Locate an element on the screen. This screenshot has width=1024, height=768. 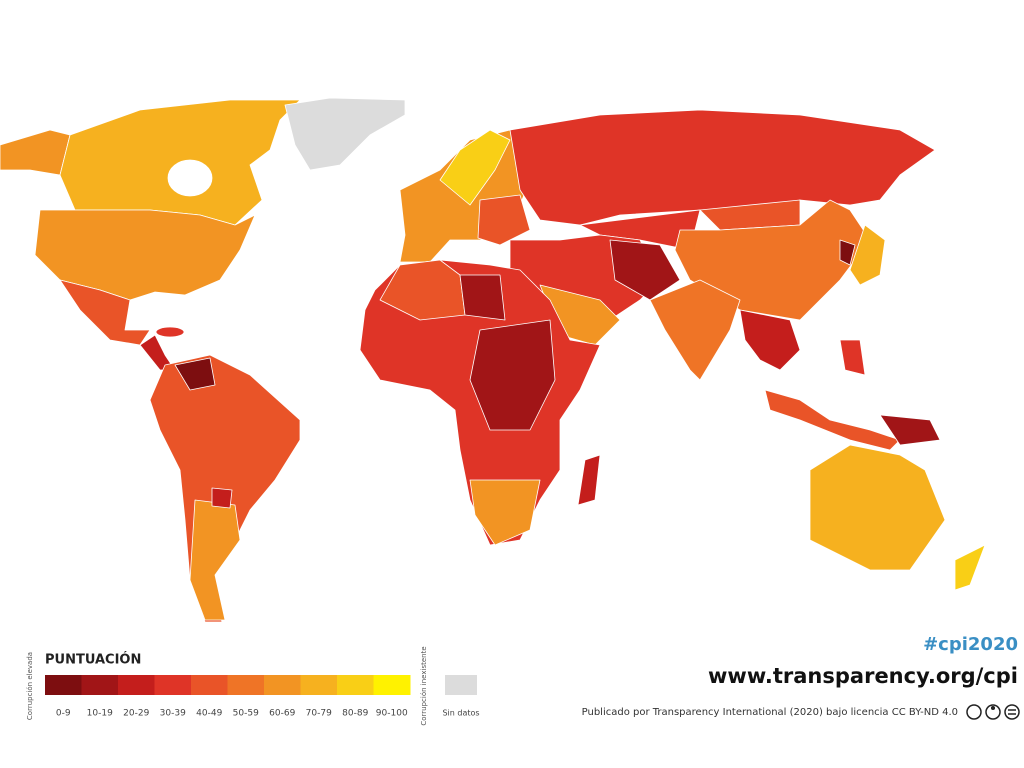
venezuela is located at coordinates (195, 374).